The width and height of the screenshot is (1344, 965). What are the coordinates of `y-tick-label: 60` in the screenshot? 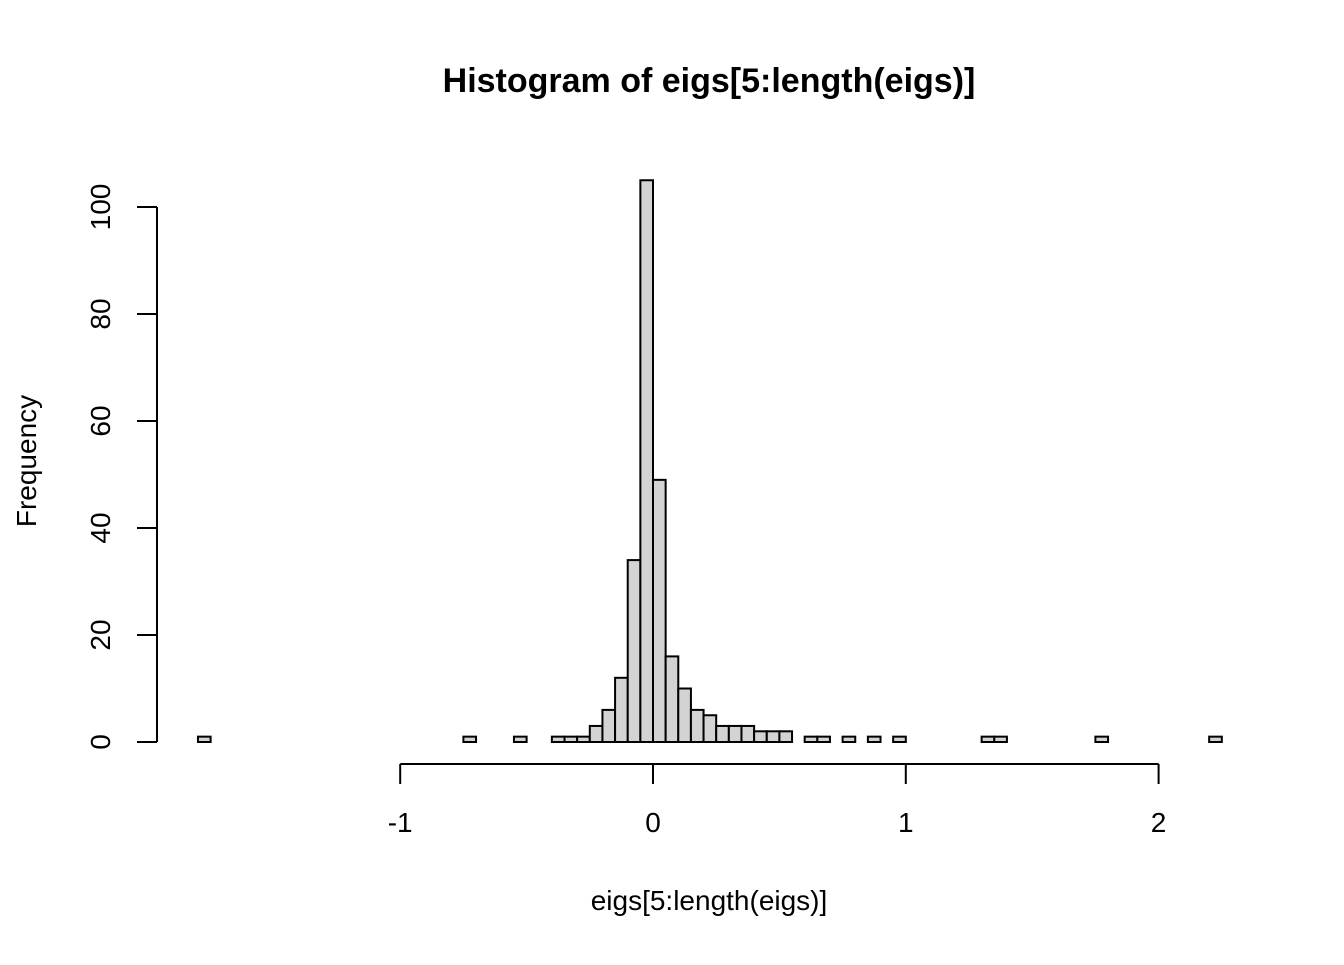 It's located at (100, 420).